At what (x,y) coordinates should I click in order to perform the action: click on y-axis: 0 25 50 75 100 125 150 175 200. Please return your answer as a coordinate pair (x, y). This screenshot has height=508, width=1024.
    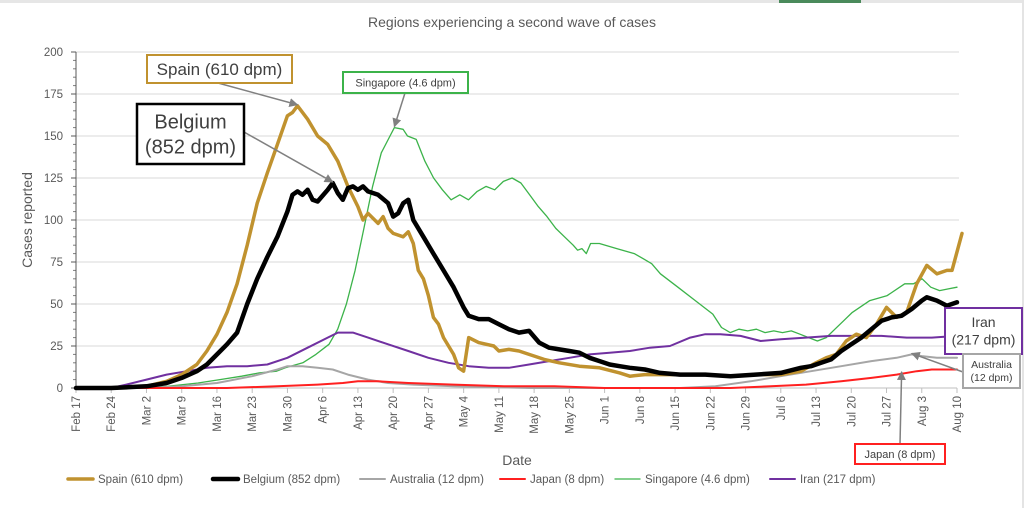
    Looking at the image, I should click on (60, 221).